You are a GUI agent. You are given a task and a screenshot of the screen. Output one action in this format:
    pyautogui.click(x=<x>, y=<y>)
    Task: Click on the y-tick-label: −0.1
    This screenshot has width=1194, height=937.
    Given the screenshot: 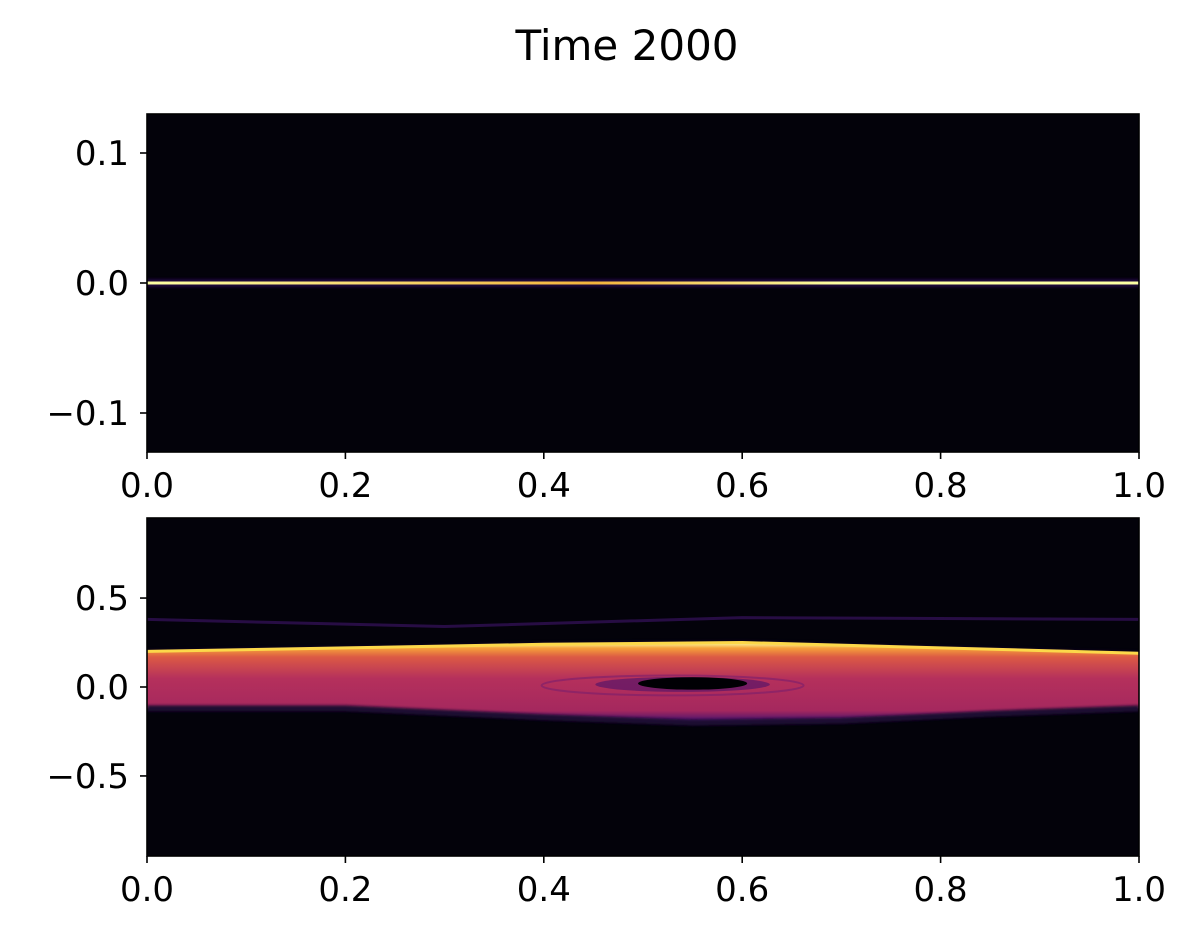 What is the action you would take?
    pyautogui.click(x=87, y=414)
    